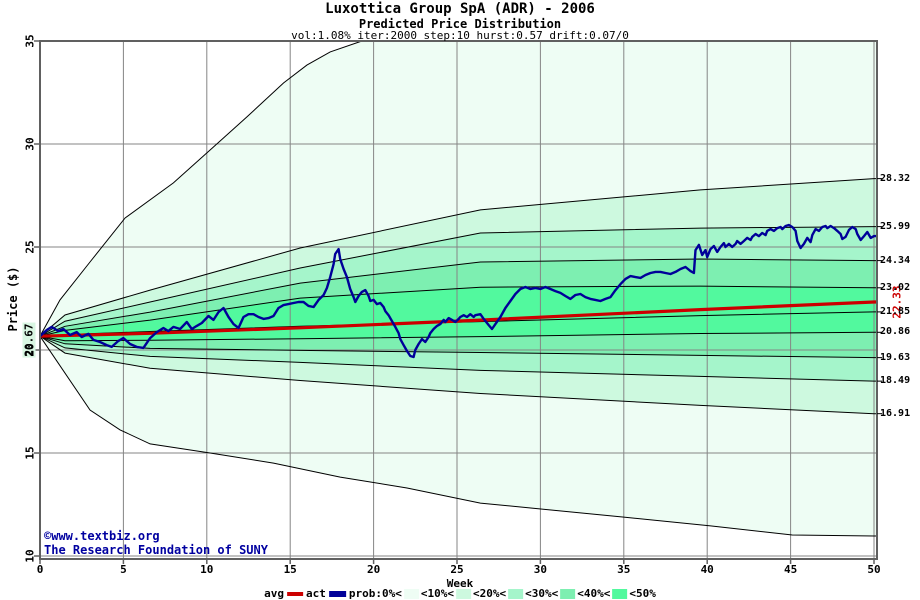 The width and height of the screenshot is (920, 600). Describe the element at coordinates (295, 593) in the screenshot. I see `legend-avg-swatch` at that location.